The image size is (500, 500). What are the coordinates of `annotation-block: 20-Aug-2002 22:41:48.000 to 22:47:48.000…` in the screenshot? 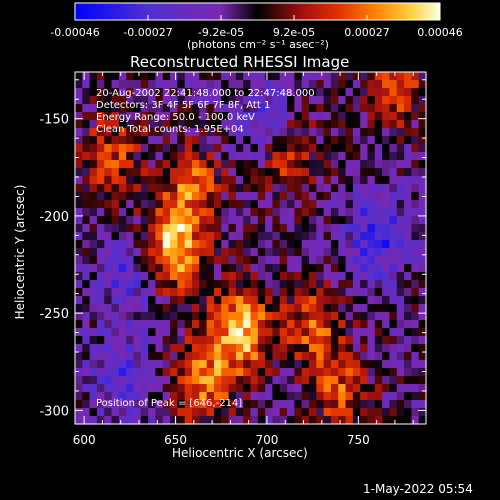 It's located at (205, 112).